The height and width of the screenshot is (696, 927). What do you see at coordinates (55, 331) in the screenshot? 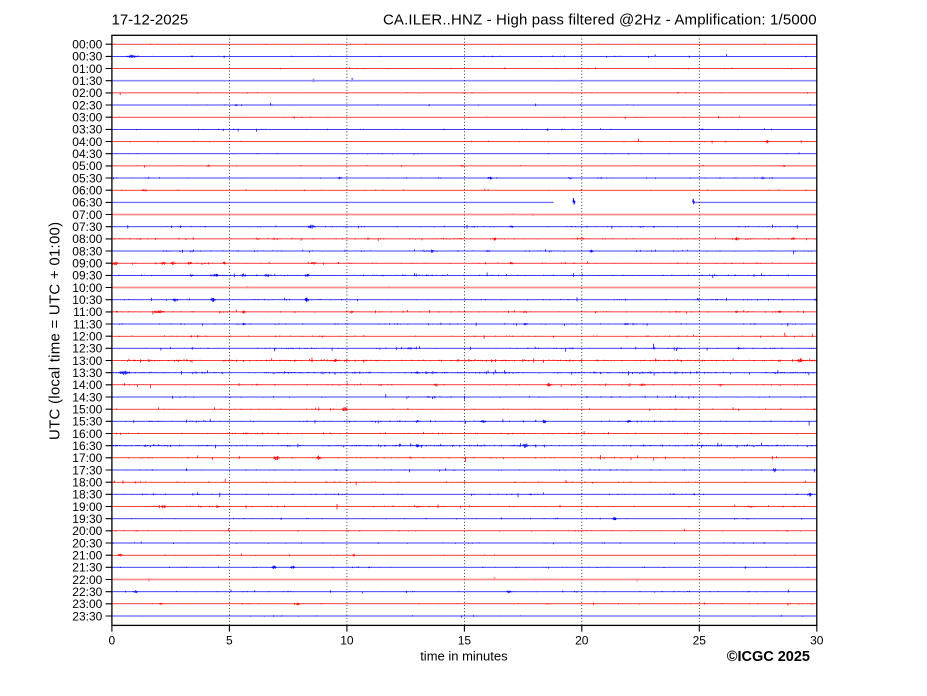
I see `svg-text: UTC (local time = UTC + 01:00)` at bounding box center [55, 331].